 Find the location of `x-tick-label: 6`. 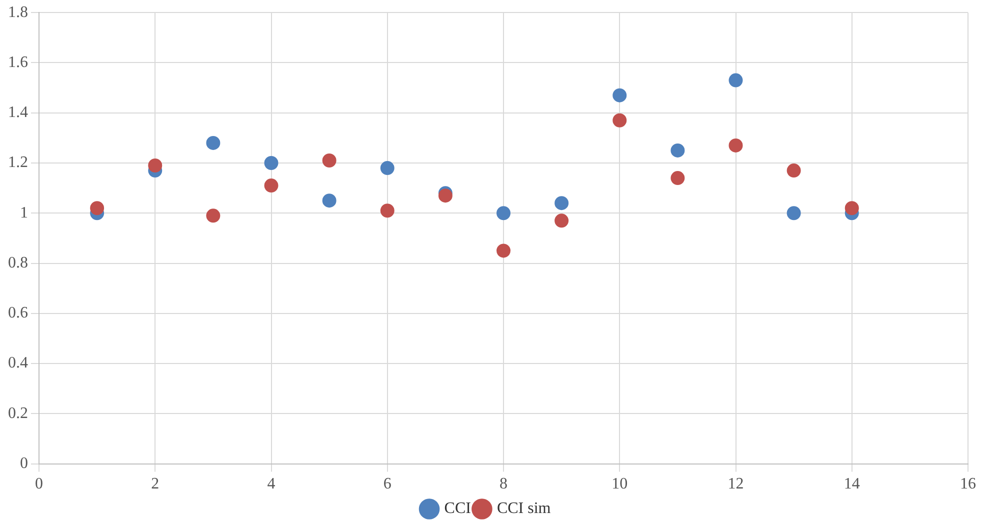

x-tick-label: 6 is located at coordinates (387, 484).